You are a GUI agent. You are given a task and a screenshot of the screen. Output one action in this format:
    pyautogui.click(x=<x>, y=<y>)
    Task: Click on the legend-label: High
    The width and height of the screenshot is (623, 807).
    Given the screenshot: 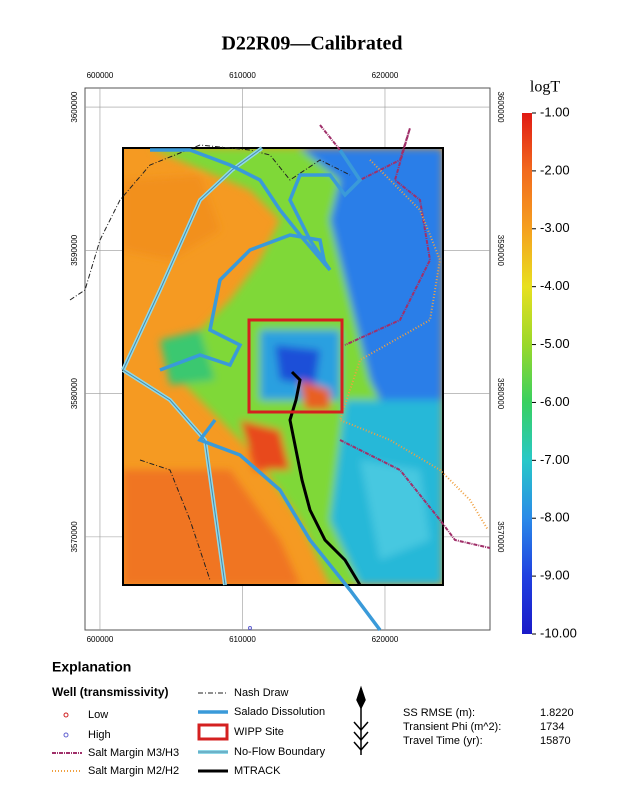 What is the action you would take?
    pyautogui.click(x=99, y=735)
    